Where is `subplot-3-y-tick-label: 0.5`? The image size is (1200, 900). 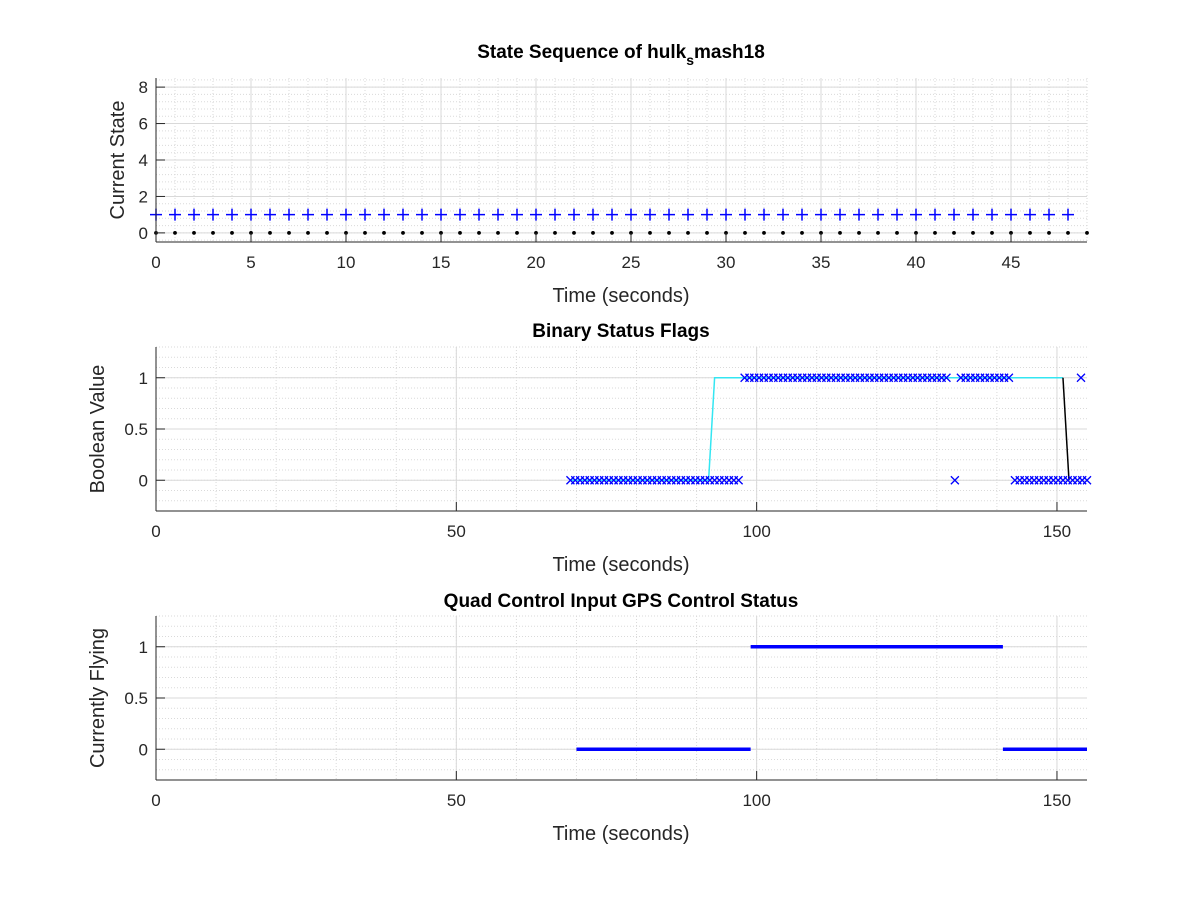 subplot-3-y-tick-label: 0.5 is located at coordinates (136, 698).